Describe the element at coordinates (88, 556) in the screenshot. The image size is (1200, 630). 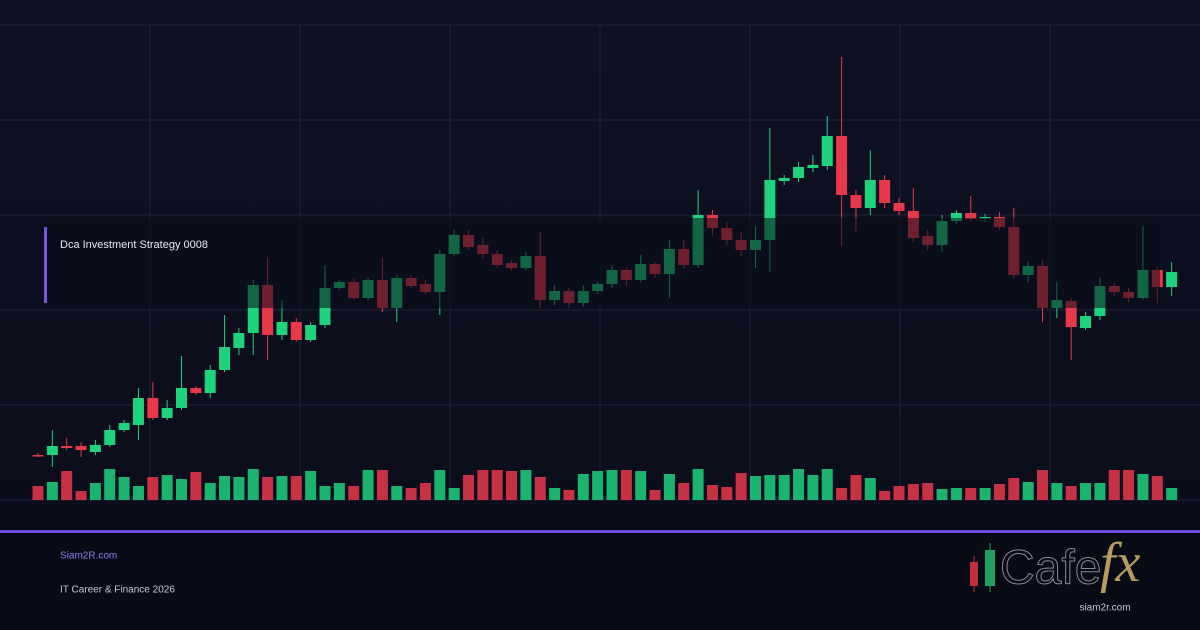
I see `footer-site: Siam2R.com` at that location.